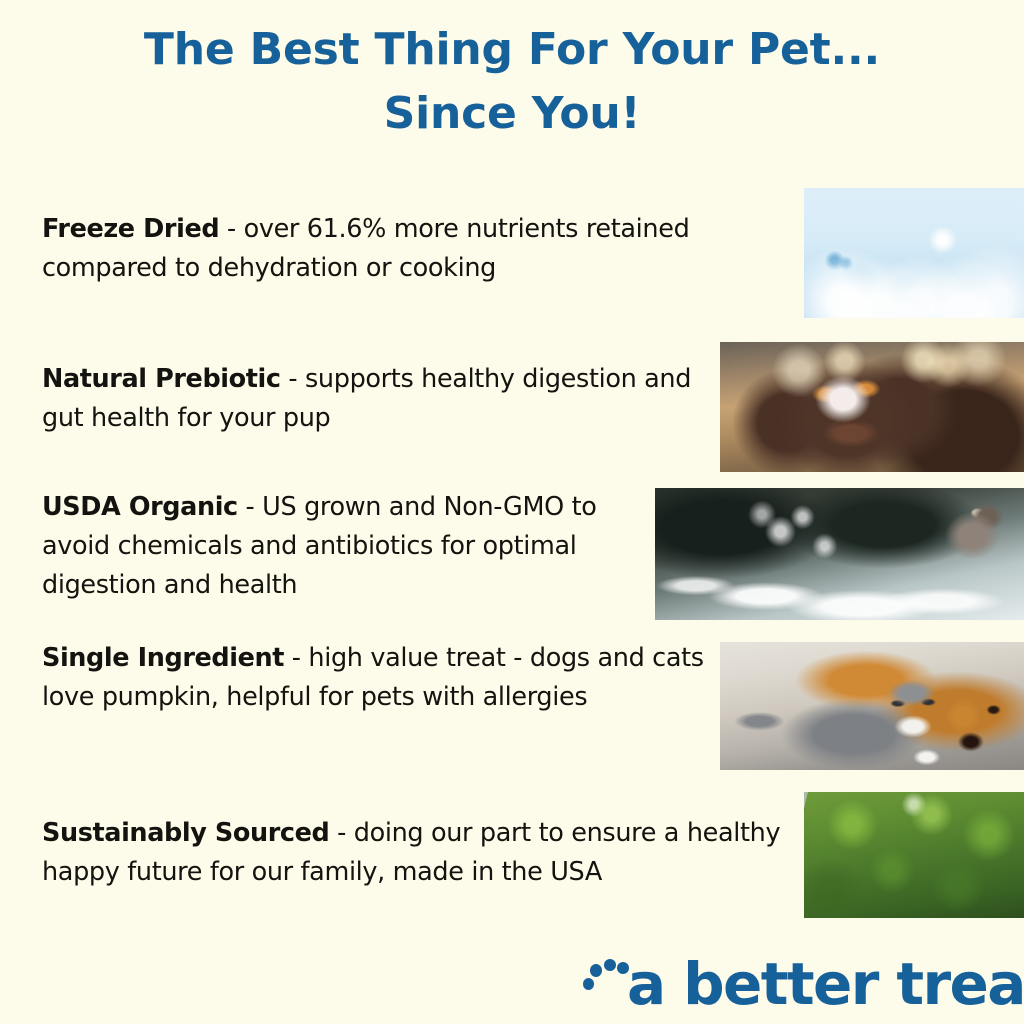 This screenshot has width=1024, height=1024. What do you see at coordinates (825, 984) in the screenshot?
I see `brand-wordmark: a better treat` at bounding box center [825, 984].